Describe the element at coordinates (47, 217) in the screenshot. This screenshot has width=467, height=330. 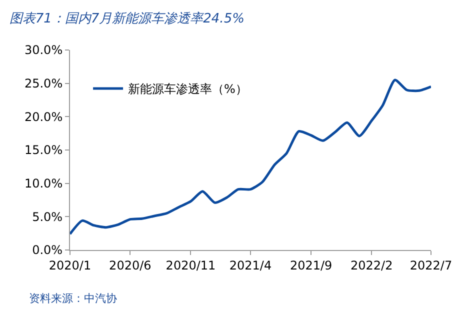
I see `y-tick-label: 5.0%` at that location.